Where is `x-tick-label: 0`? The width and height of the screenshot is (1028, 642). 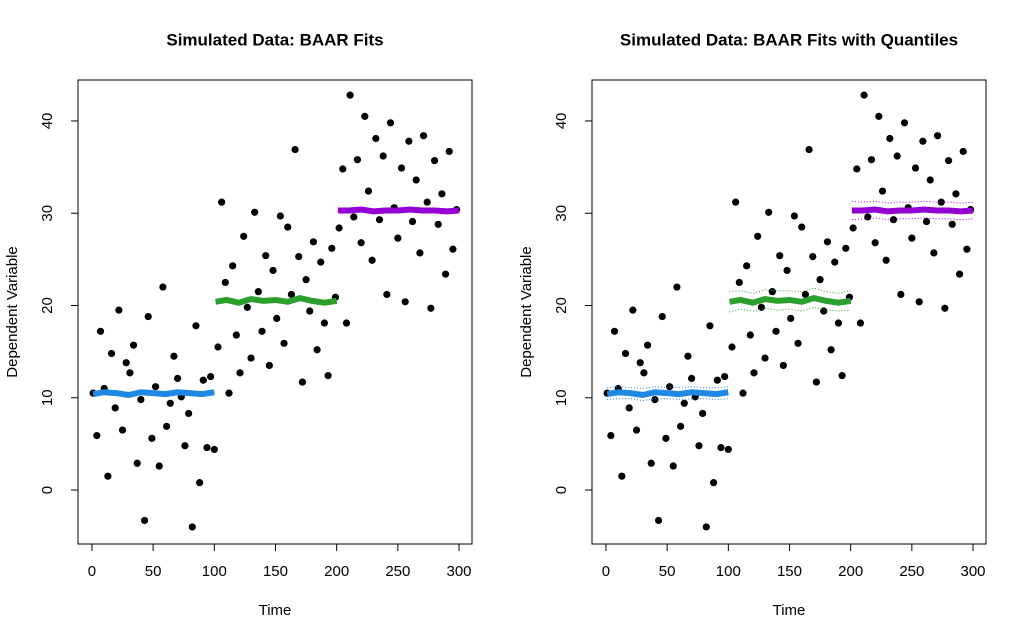
x-tick-label: 0 is located at coordinates (92, 571).